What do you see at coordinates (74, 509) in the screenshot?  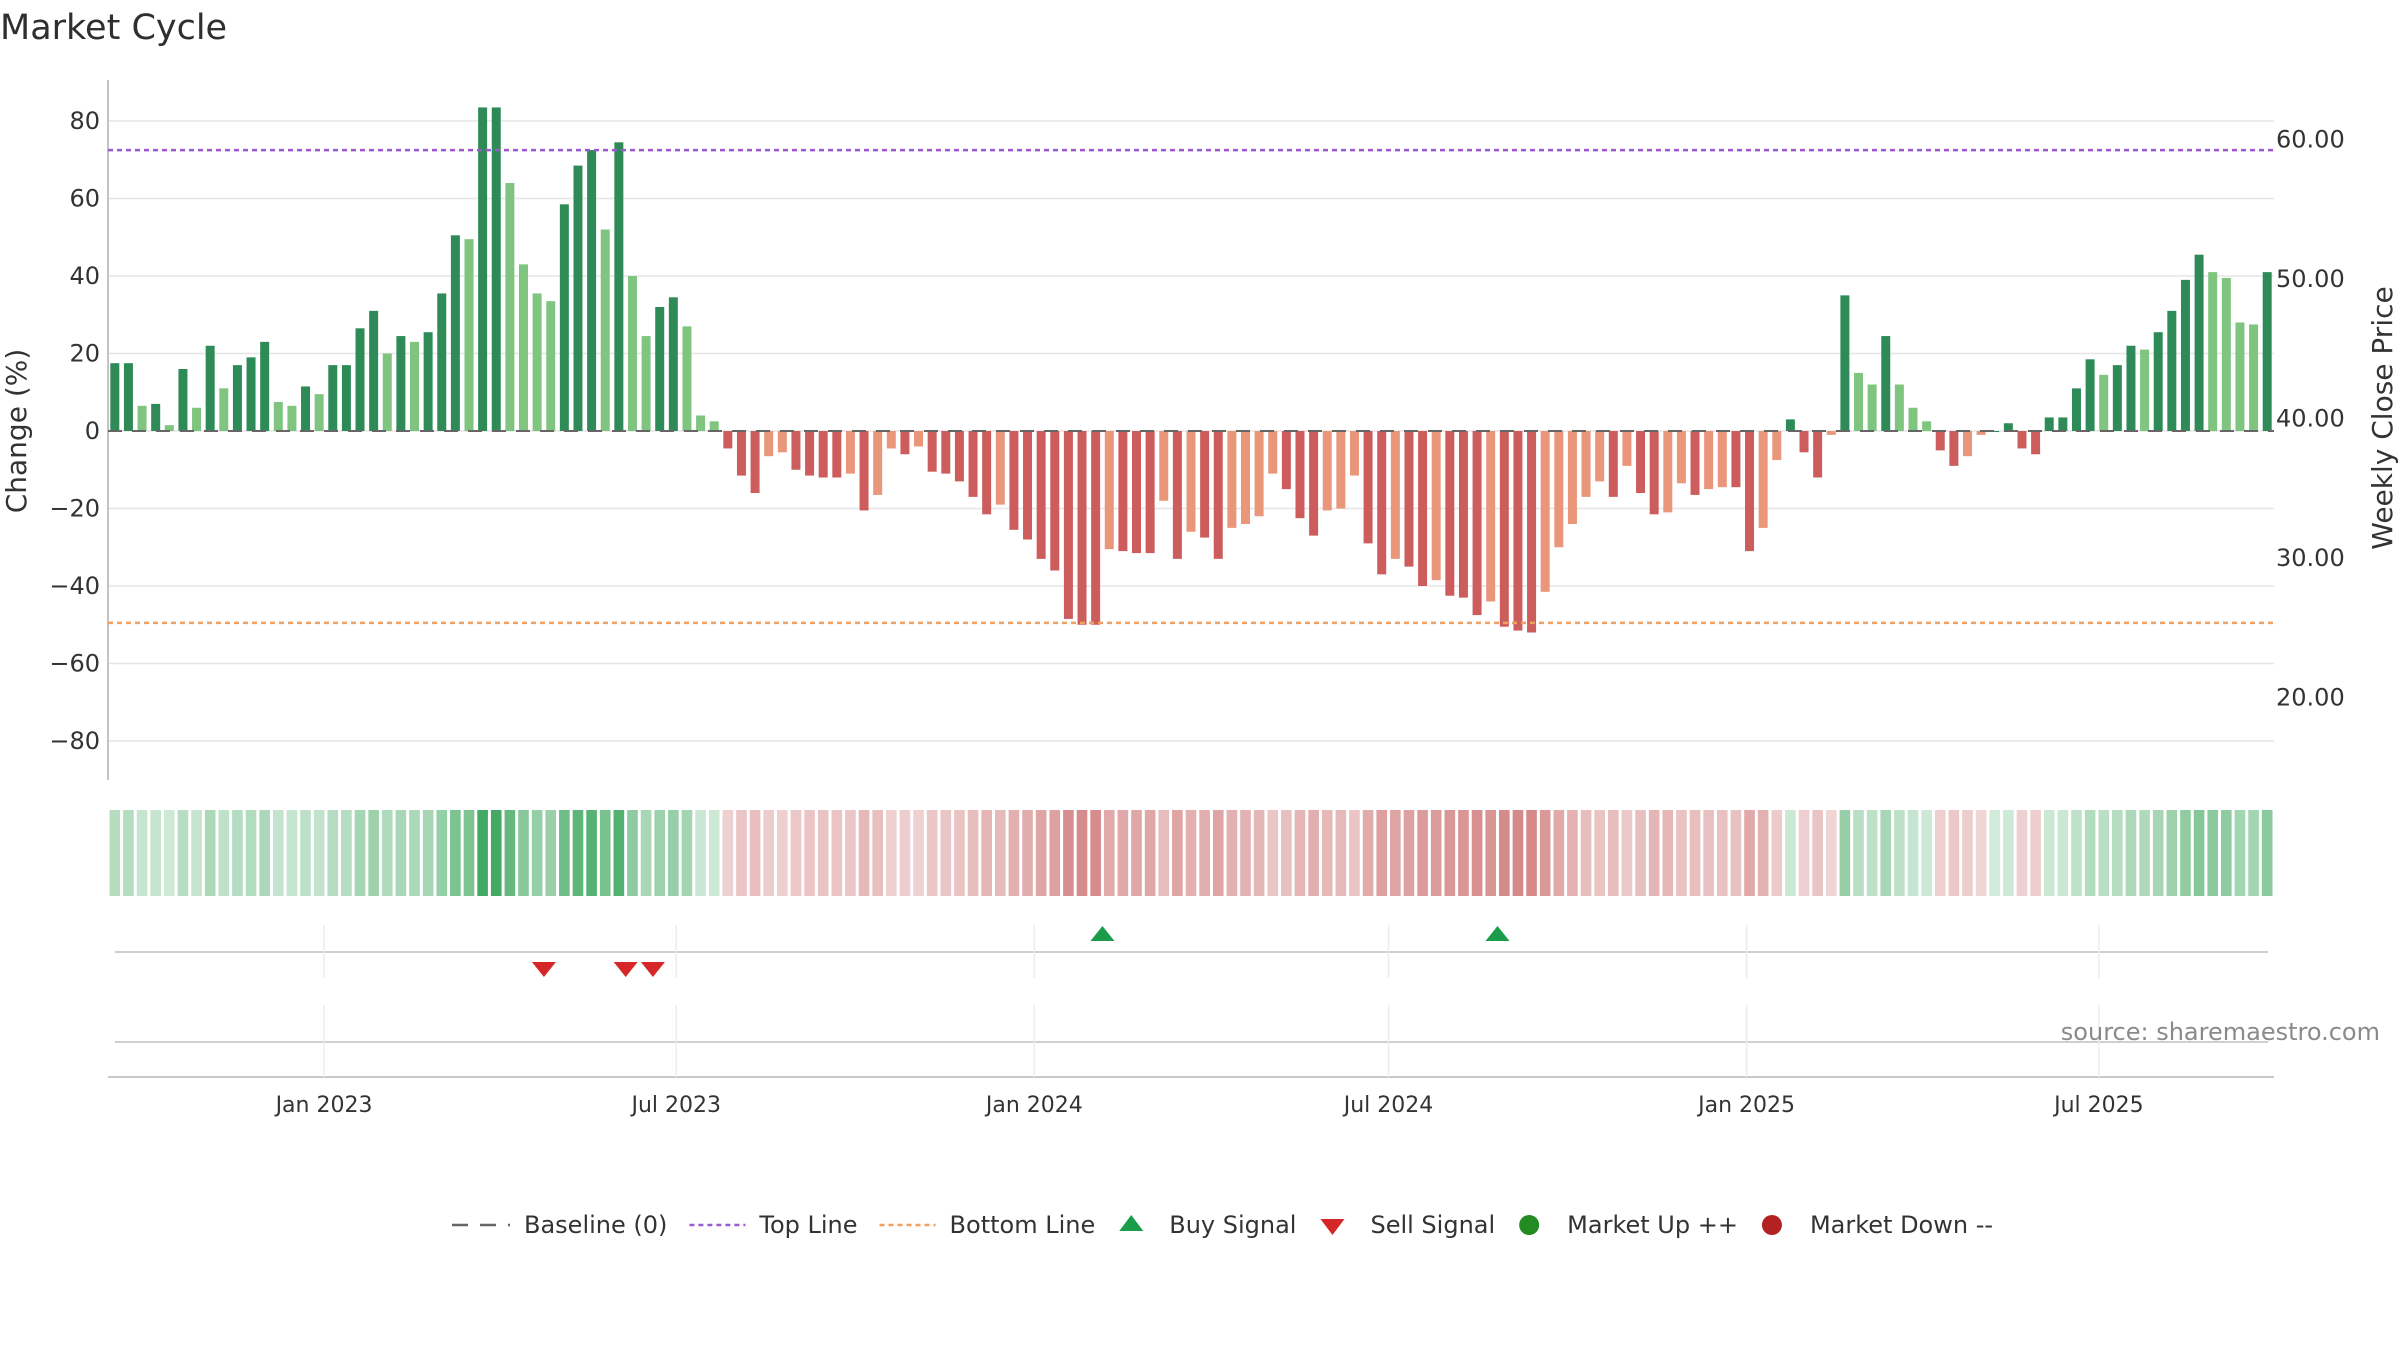 I see `y-tick-label: −20` at bounding box center [74, 509].